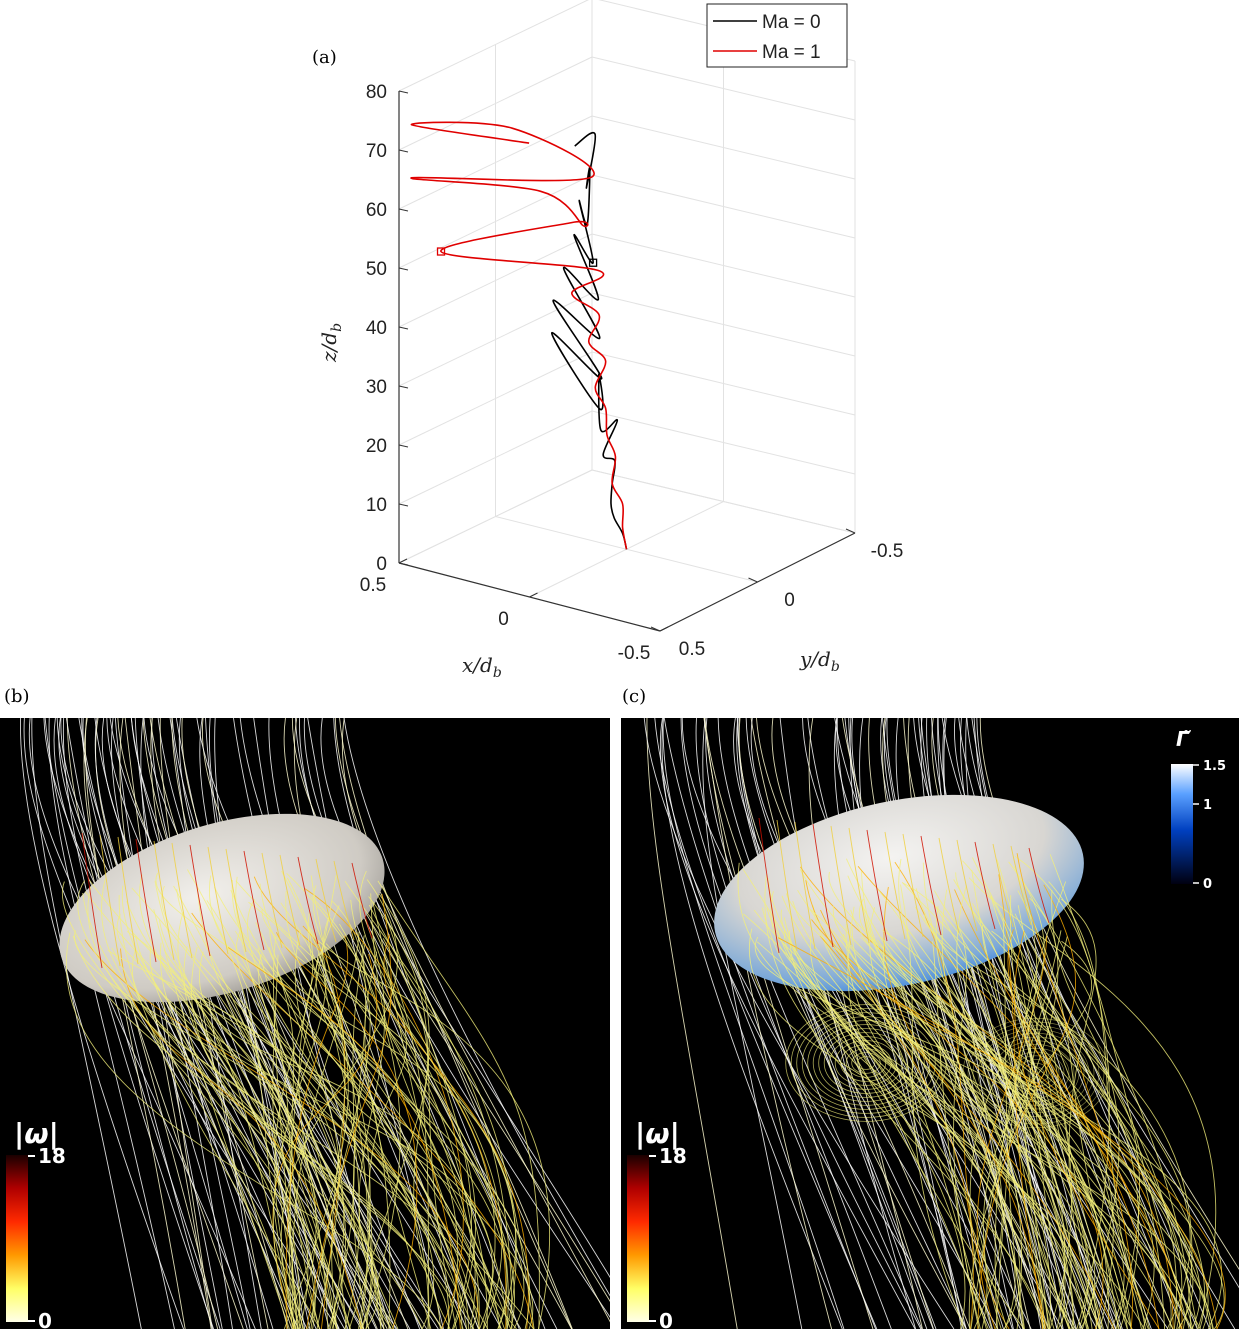  What do you see at coordinates (634, 696) in the screenshot?
I see `panel-label-c: (c)` at bounding box center [634, 696].